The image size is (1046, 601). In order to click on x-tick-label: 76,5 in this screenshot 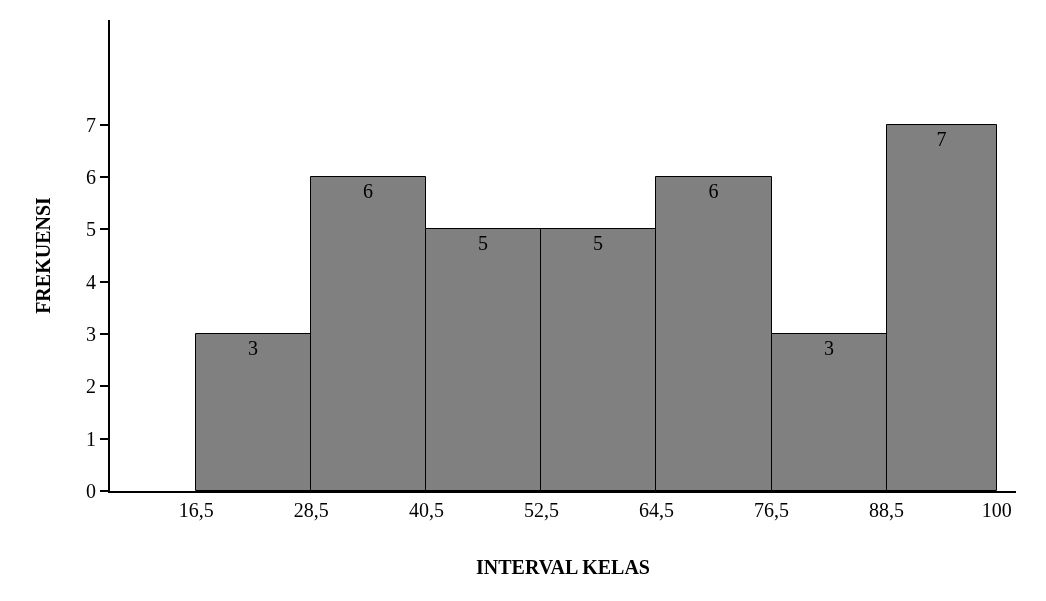, I will do `click(772, 510)`.